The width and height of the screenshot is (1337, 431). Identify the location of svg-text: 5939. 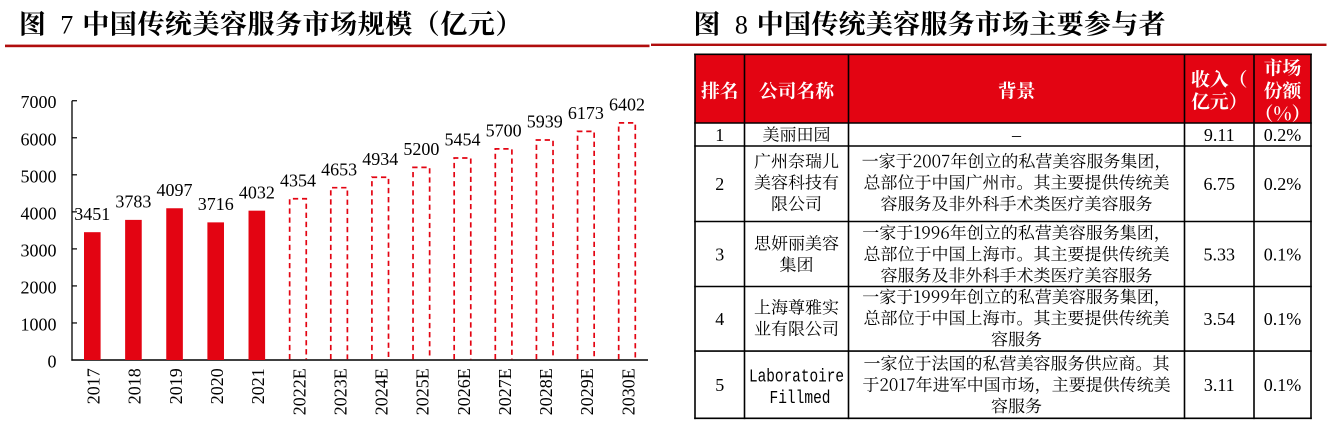
(545, 122).